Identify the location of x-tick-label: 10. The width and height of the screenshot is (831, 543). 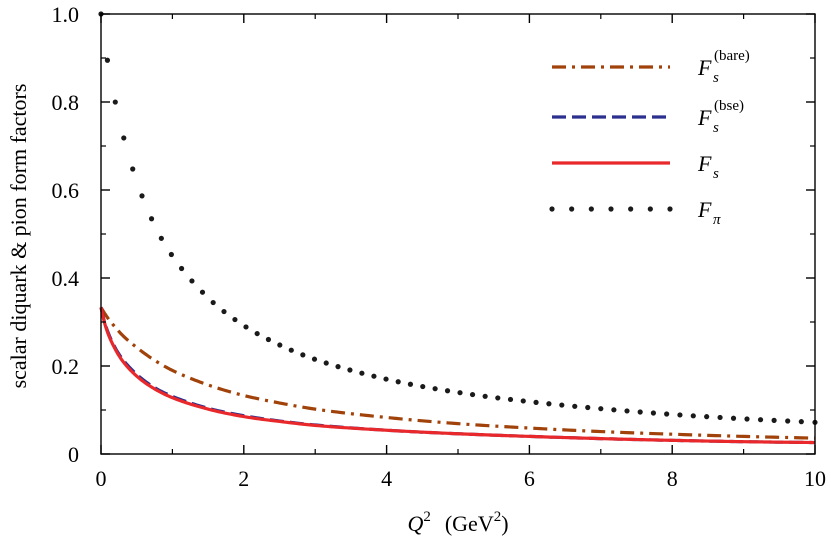
(815, 478).